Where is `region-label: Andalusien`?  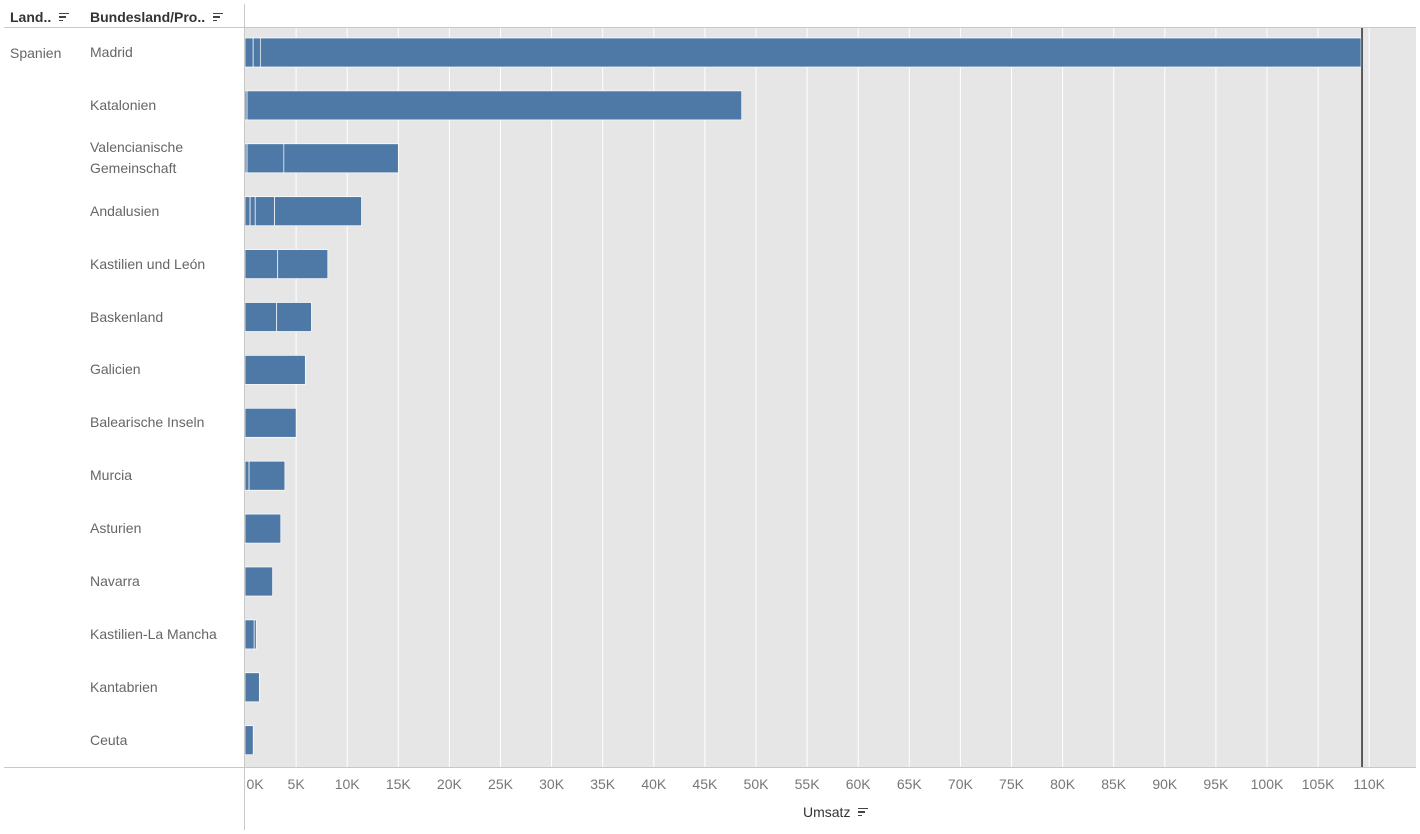
region-label: Andalusien is located at coordinates (125, 210).